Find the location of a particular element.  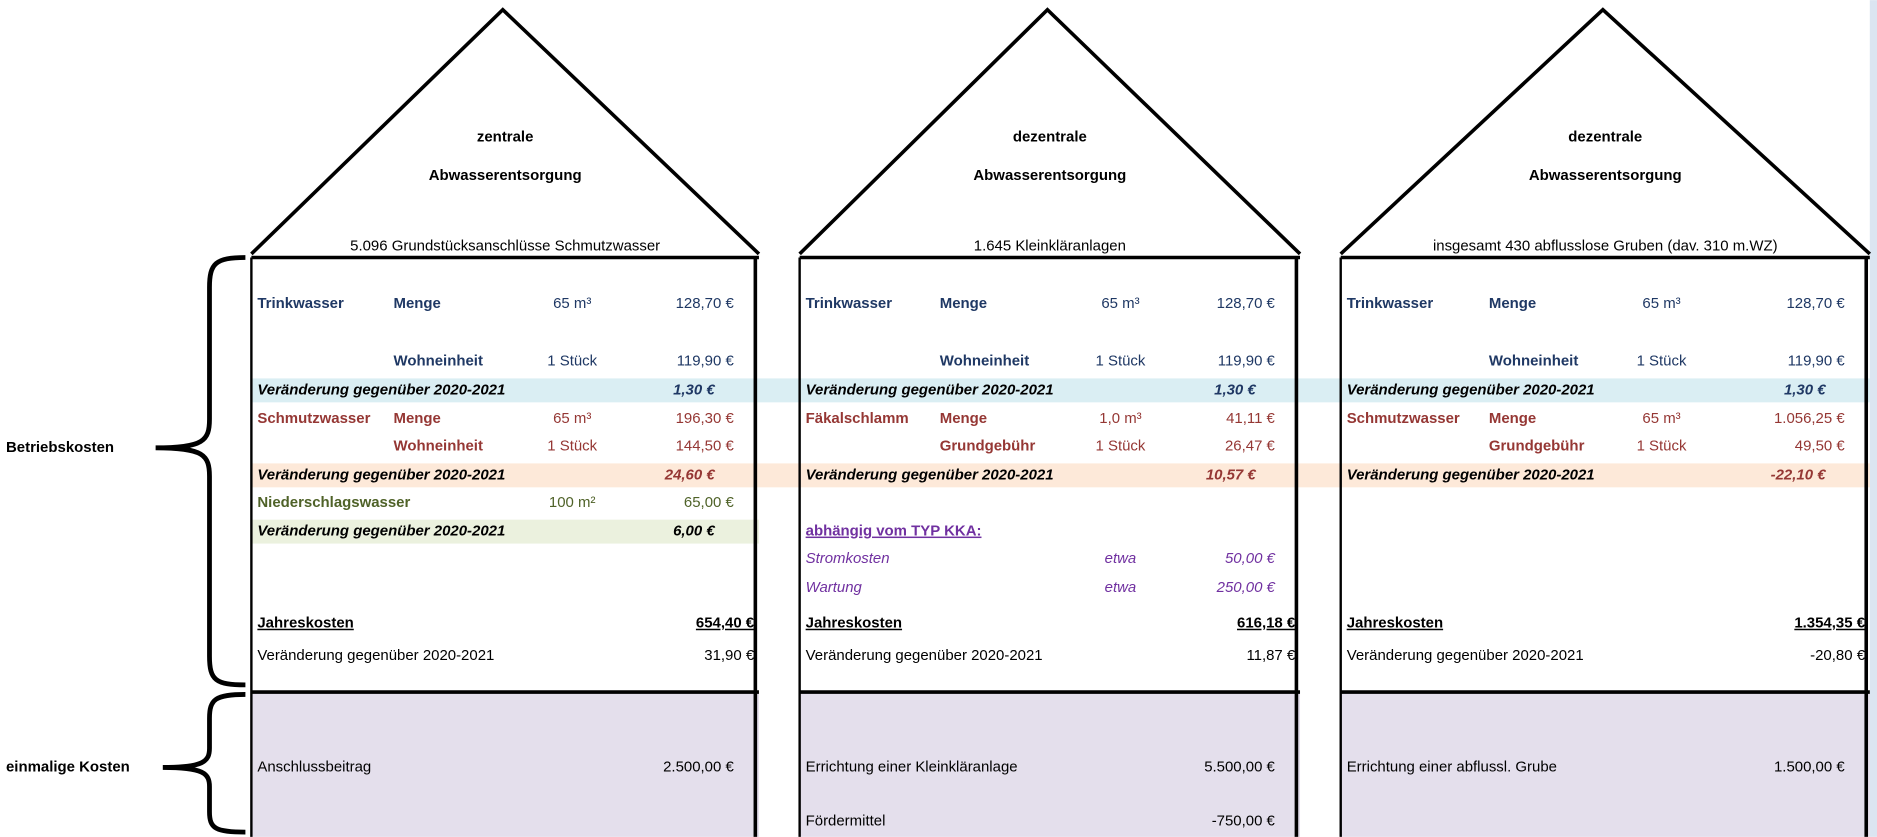

total-change: 31,90 € is located at coordinates (729, 655).